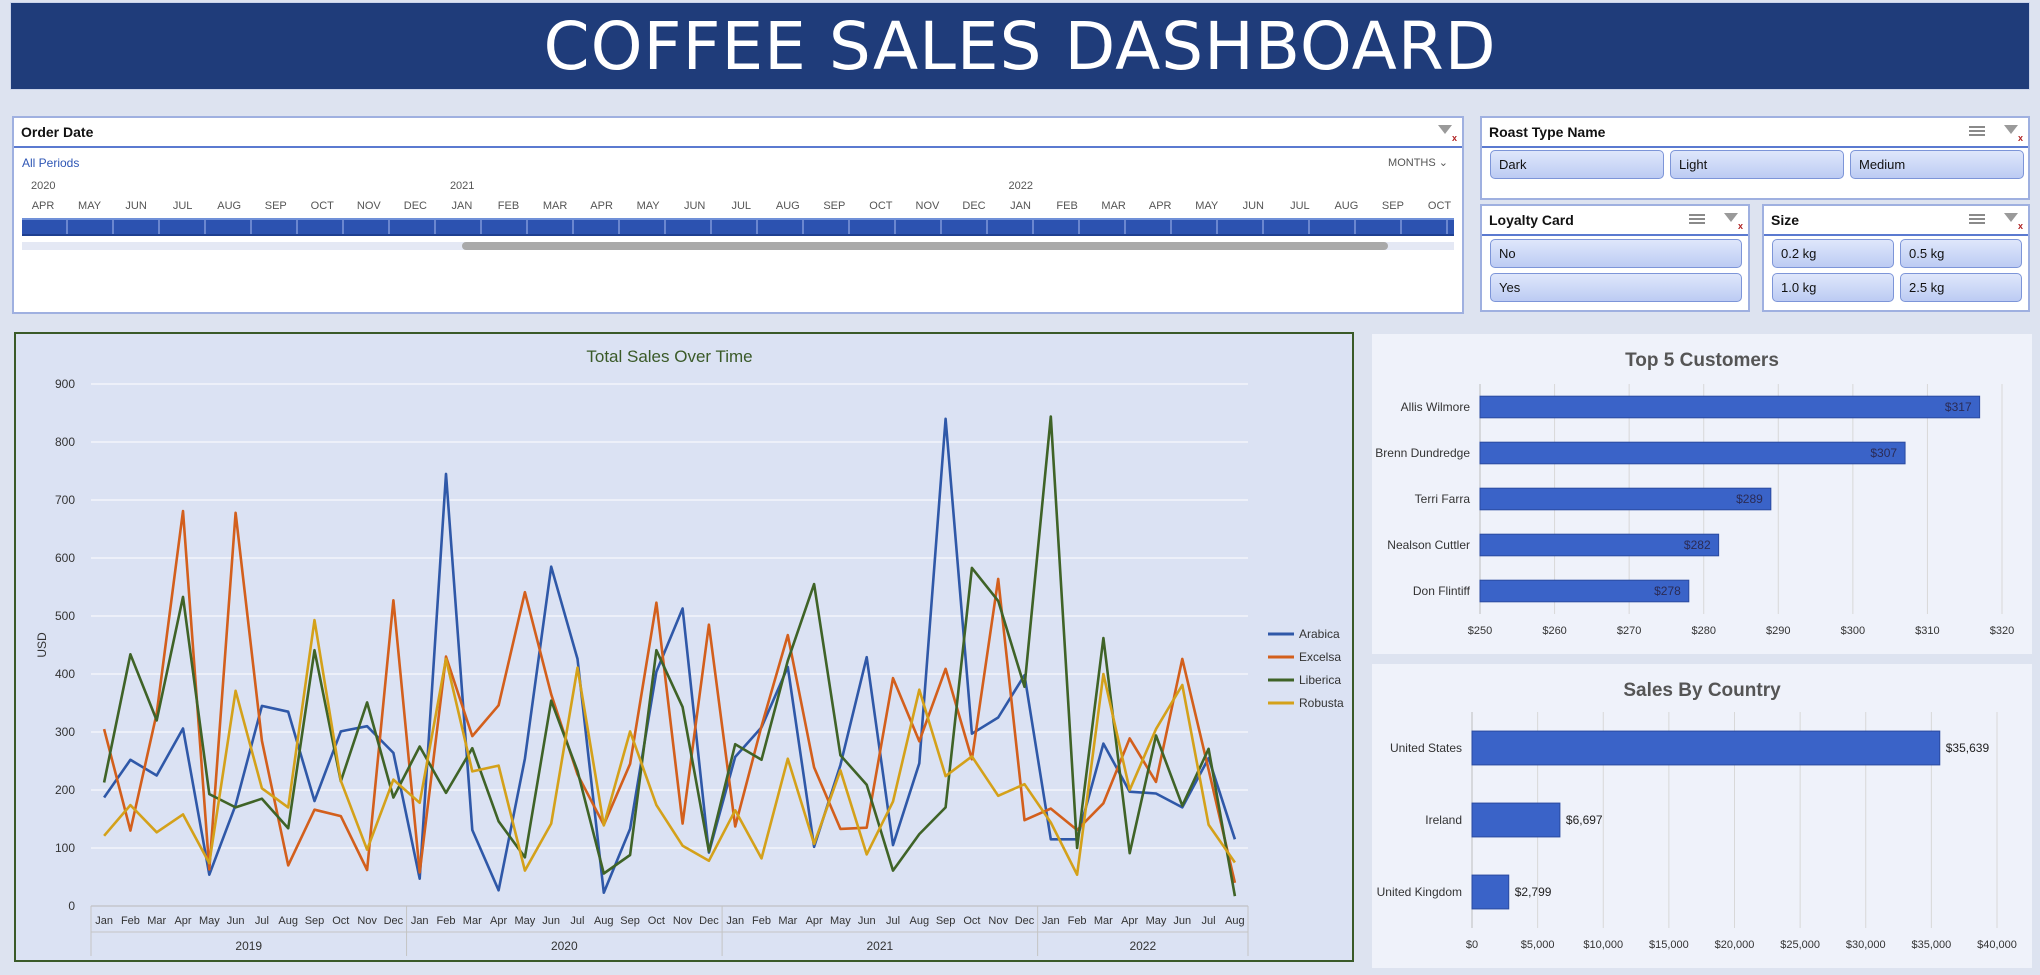 The image size is (2040, 975). Describe the element at coordinates (1697, 545) in the screenshot. I see `data-label: $282` at that location.